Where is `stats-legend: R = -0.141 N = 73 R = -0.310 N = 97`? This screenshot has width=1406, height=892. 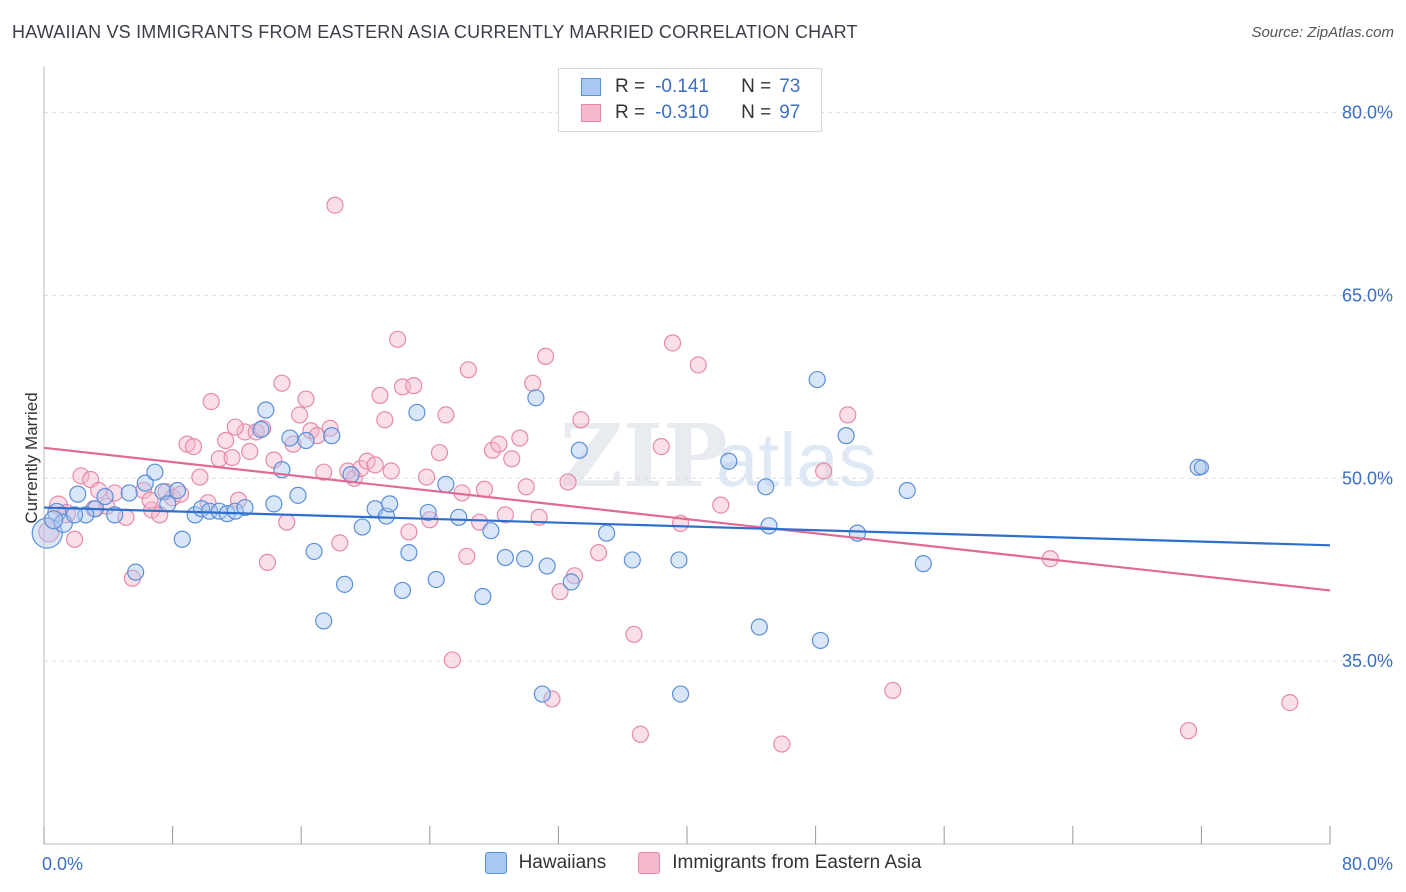 stats-legend: R = -0.141 N = 73 R = -0.310 N = 97 is located at coordinates (690, 100).